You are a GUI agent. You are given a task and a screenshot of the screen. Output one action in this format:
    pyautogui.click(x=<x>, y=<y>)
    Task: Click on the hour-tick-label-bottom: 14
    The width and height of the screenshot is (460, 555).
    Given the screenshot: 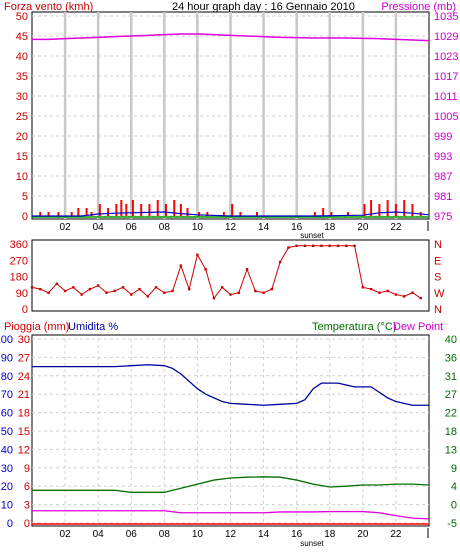 What is the action you would take?
    pyautogui.click(x=264, y=534)
    